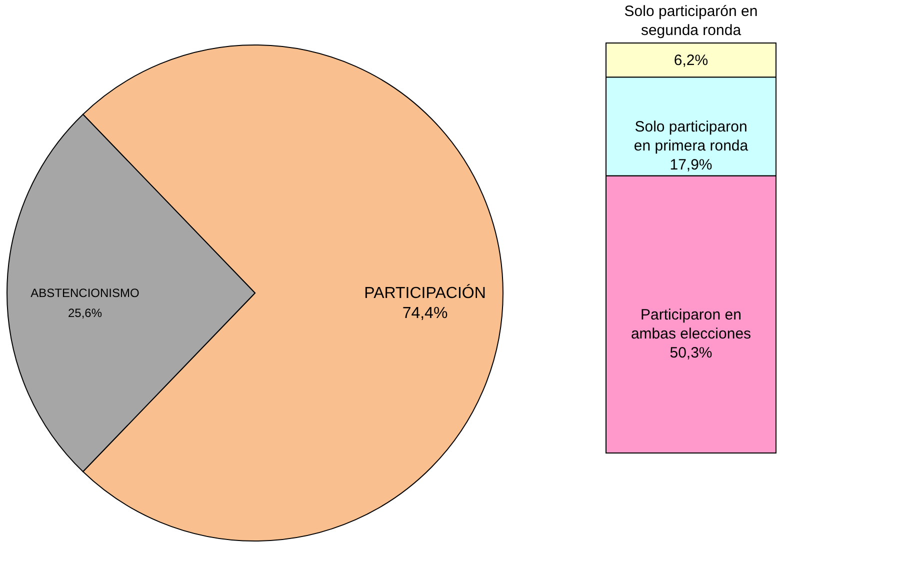 The height and width of the screenshot is (568, 907). Describe the element at coordinates (85, 313) in the screenshot. I see `data-label: 25,6%` at that location.